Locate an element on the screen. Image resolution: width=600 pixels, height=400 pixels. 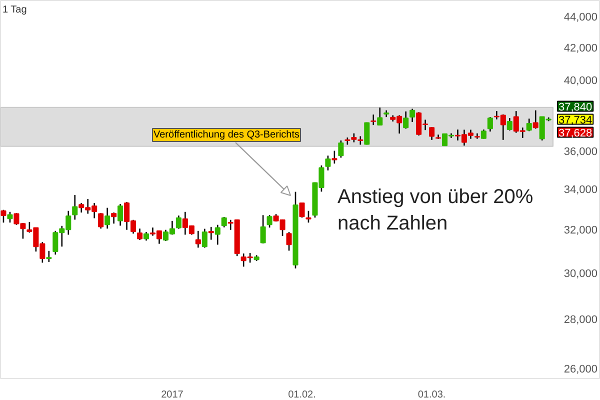
y-tick-label: 42,000 is located at coordinates (581, 48).